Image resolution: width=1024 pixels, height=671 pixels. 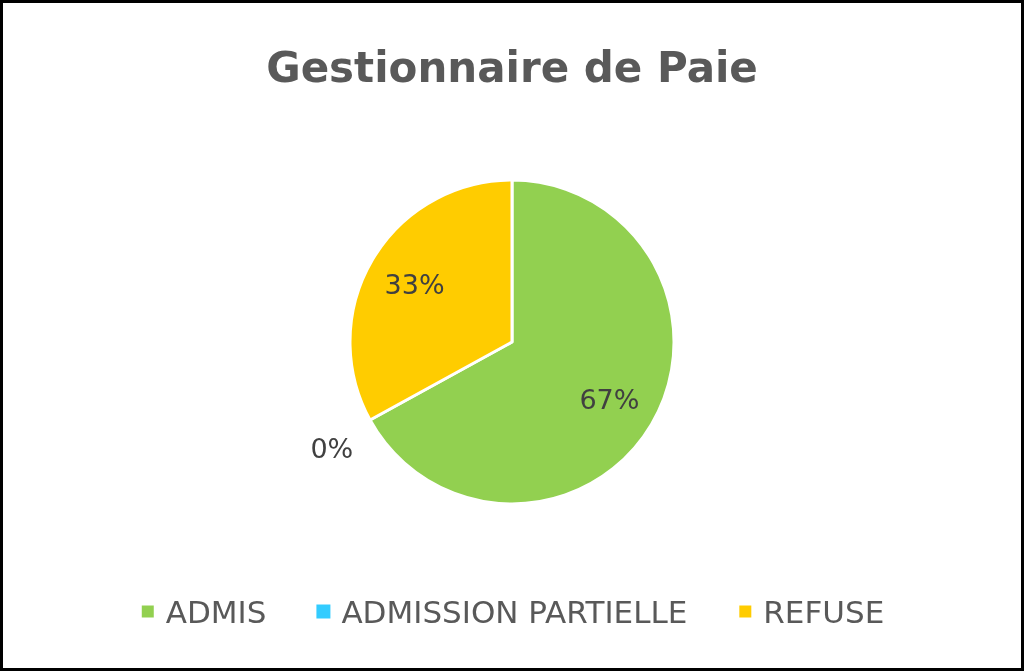 What do you see at coordinates (216, 611) in the screenshot?
I see `legend-label: ADMIS` at bounding box center [216, 611].